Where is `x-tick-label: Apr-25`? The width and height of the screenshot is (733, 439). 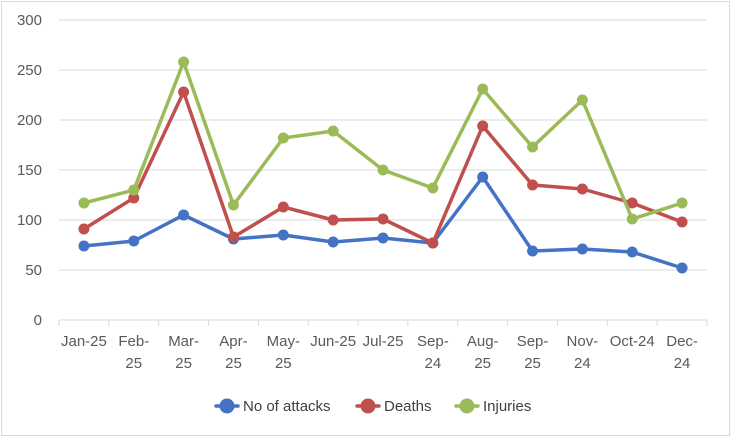
x-tick-label: Apr-25 is located at coordinates (233, 352).